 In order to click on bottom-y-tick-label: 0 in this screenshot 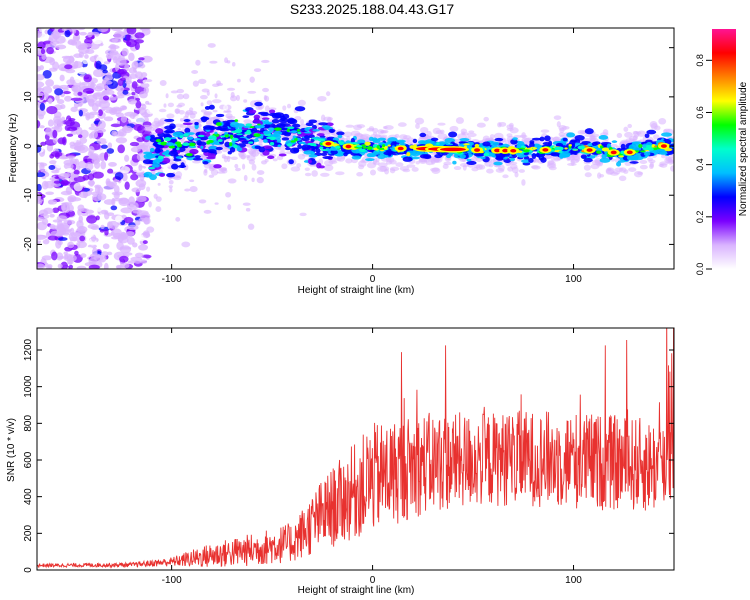, I will do `click(28, 570)`.